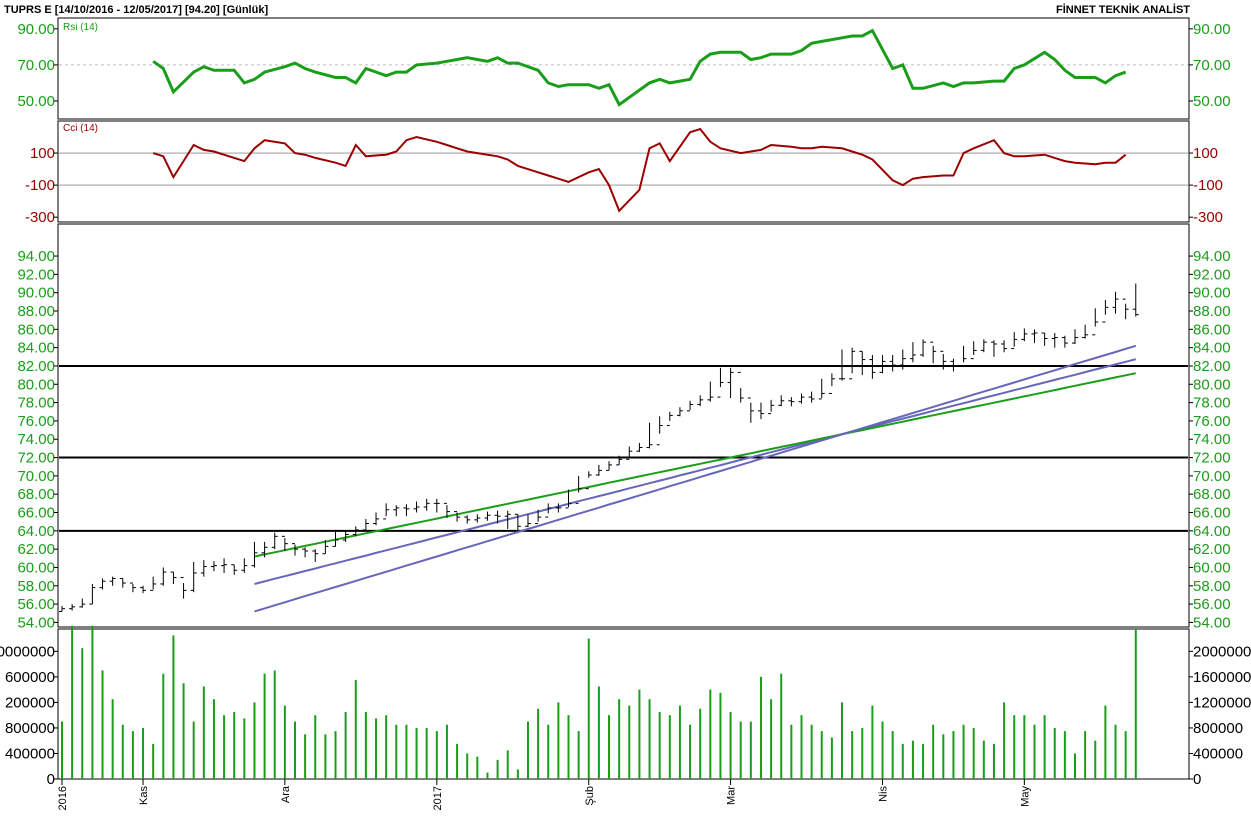 This screenshot has width=1251, height=827. What do you see at coordinates (1212, 549) in the screenshot?
I see `price-ytick-right: 62.00` at bounding box center [1212, 549].